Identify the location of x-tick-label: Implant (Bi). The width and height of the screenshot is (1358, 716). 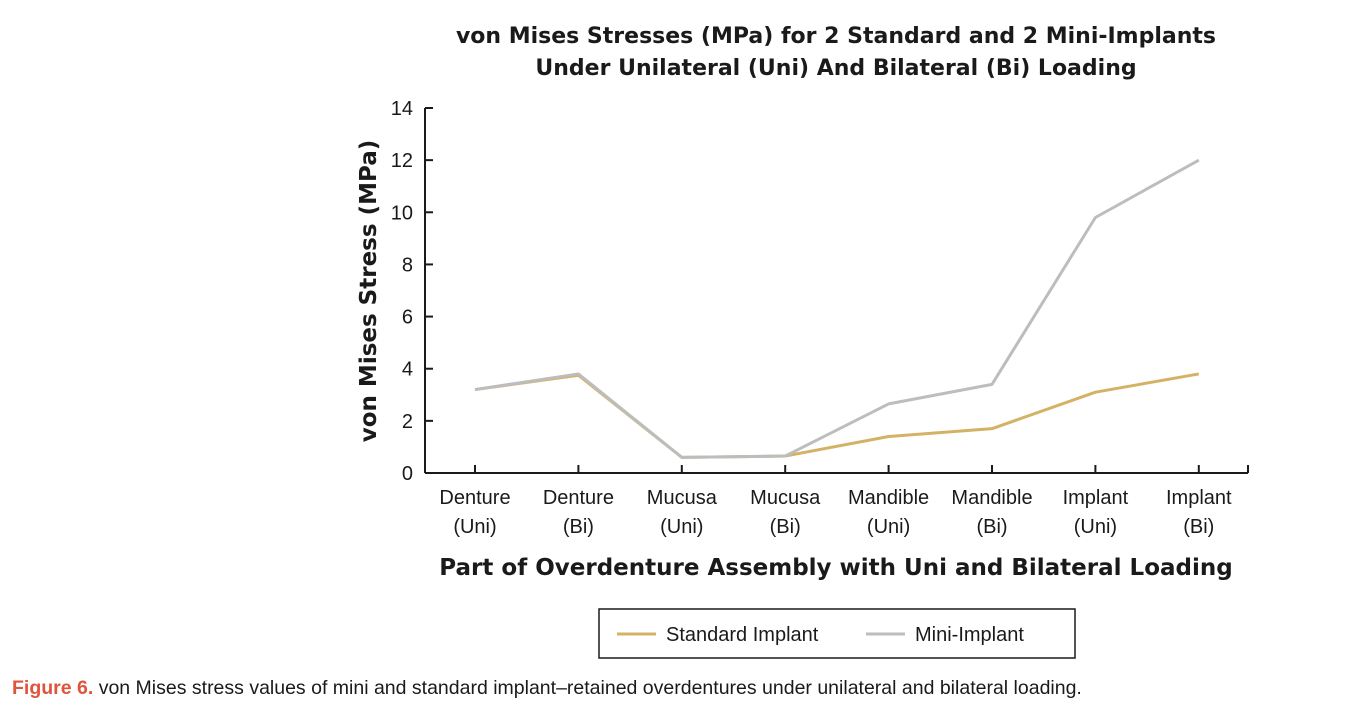
(1199, 512).